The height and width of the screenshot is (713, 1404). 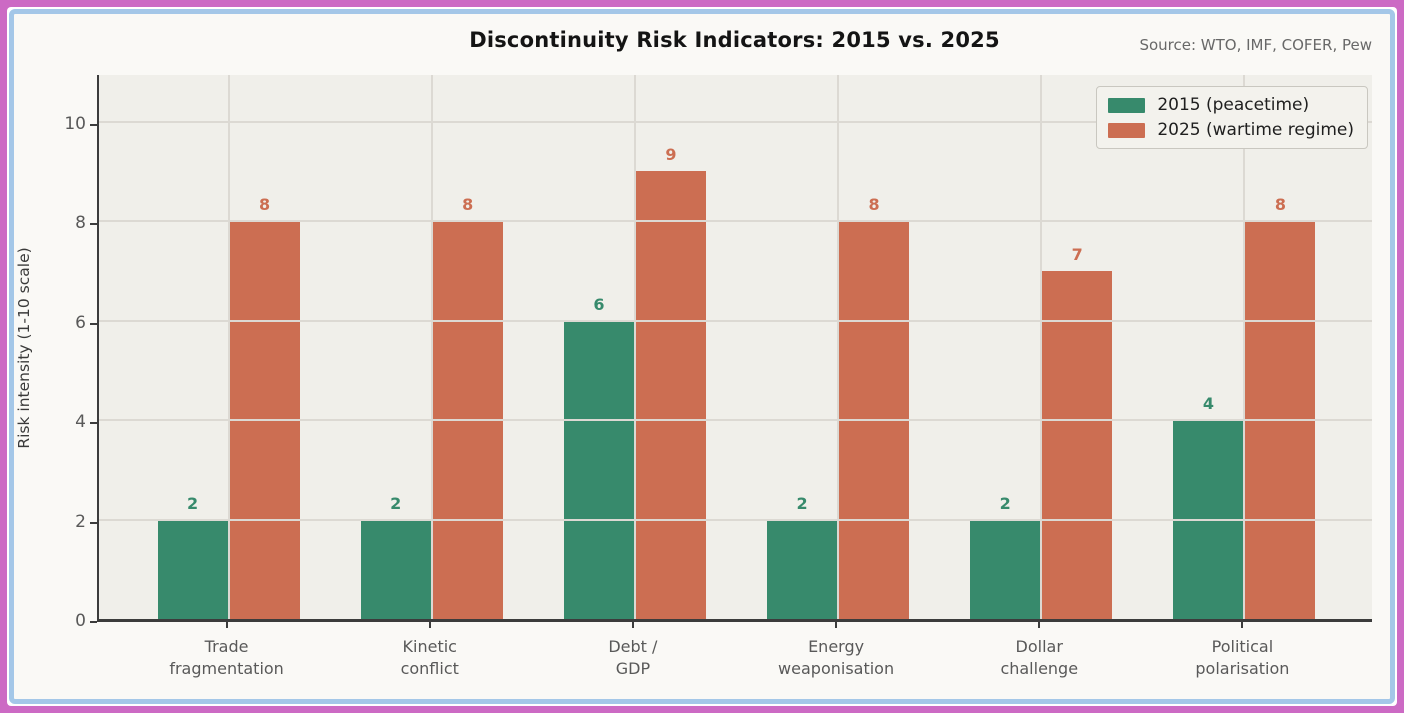 What do you see at coordinates (1233, 105) in the screenshot?
I see `legend-item-label: 2015 (peacetime)` at bounding box center [1233, 105].